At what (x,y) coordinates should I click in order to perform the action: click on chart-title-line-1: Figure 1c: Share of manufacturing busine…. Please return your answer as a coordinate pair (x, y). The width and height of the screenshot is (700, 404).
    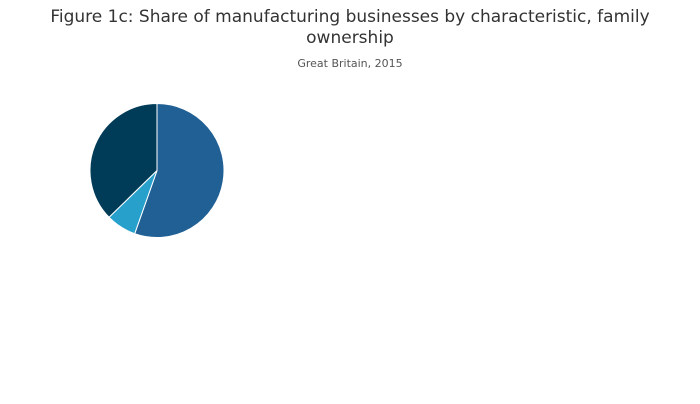
    Looking at the image, I should click on (350, 17).